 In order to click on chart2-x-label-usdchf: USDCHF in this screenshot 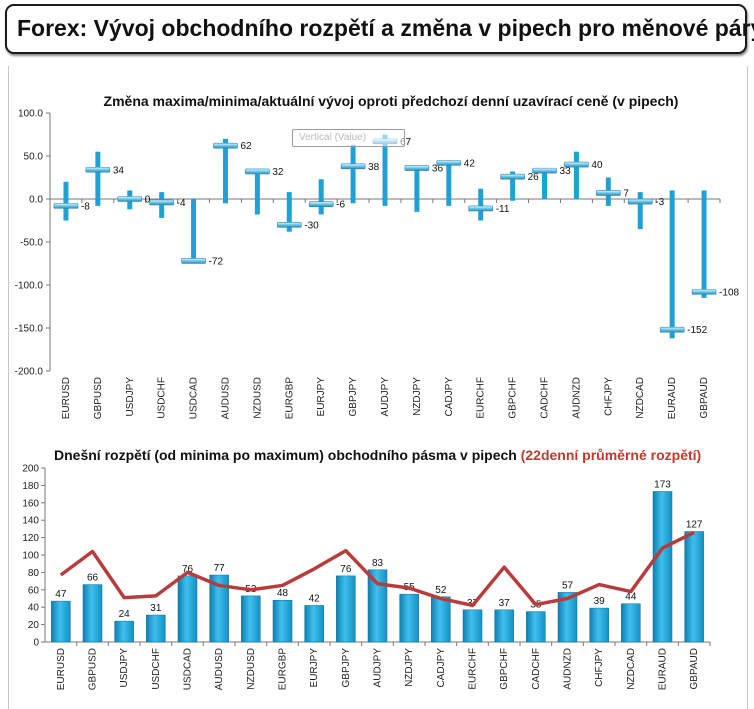, I will do `click(156, 669)`.